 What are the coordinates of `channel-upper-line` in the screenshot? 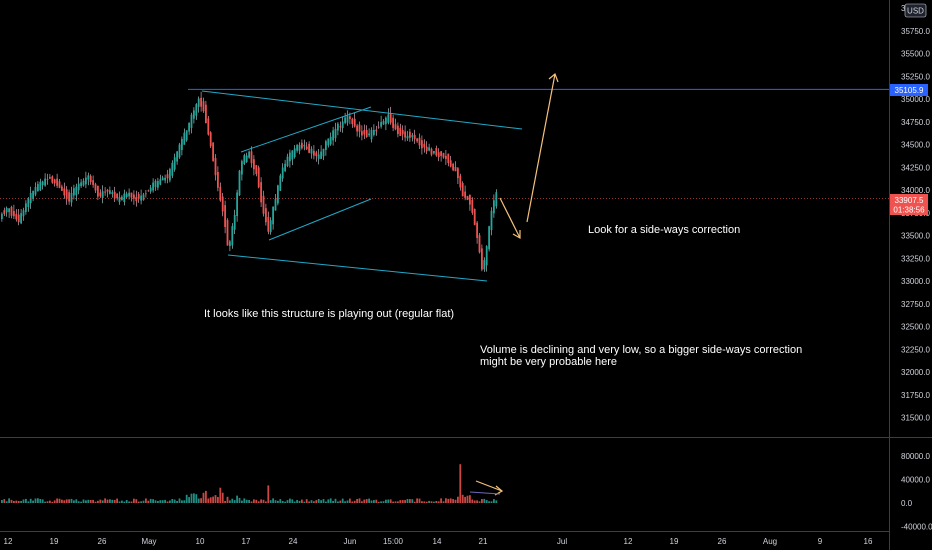 It's located at (306, 129).